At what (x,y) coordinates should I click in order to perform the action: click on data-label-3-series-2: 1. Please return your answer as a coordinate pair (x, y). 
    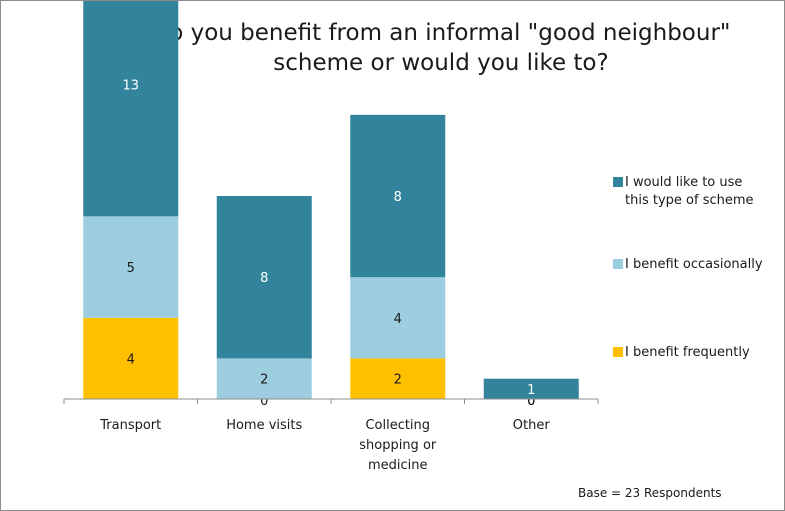
    Looking at the image, I should click on (531, 390).